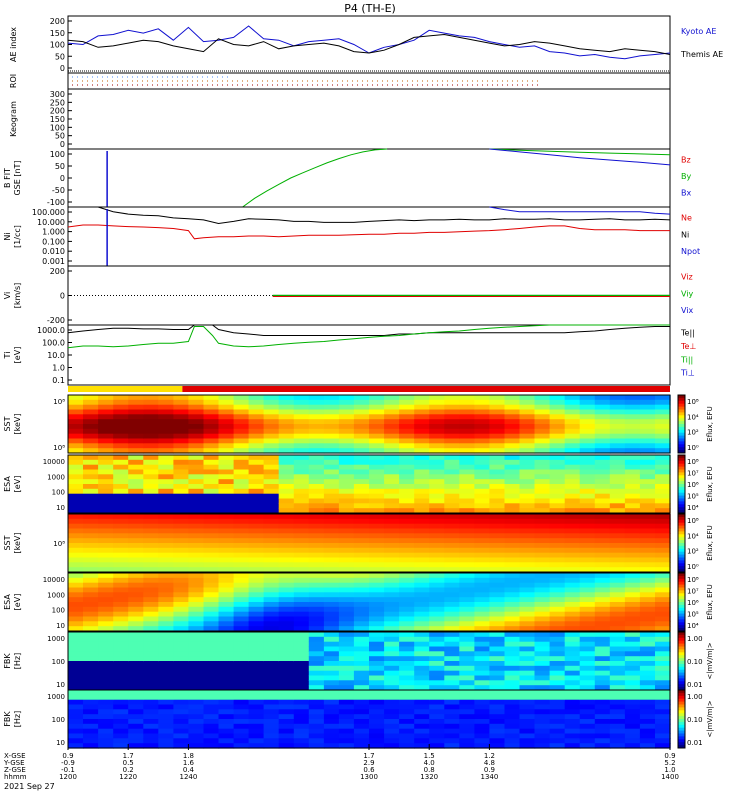  Describe the element at coordinates (17, 296) in the screenshot. I see `ysublabel-vi: [km/s]` at that location.